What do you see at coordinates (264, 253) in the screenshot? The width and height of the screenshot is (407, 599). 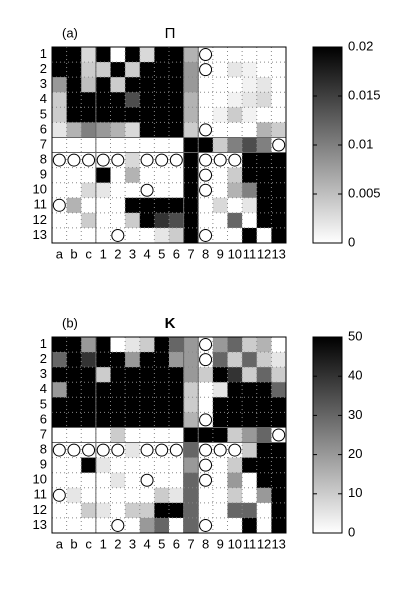 I see `x-tick-label: 12` at bounding box center [264, 253].